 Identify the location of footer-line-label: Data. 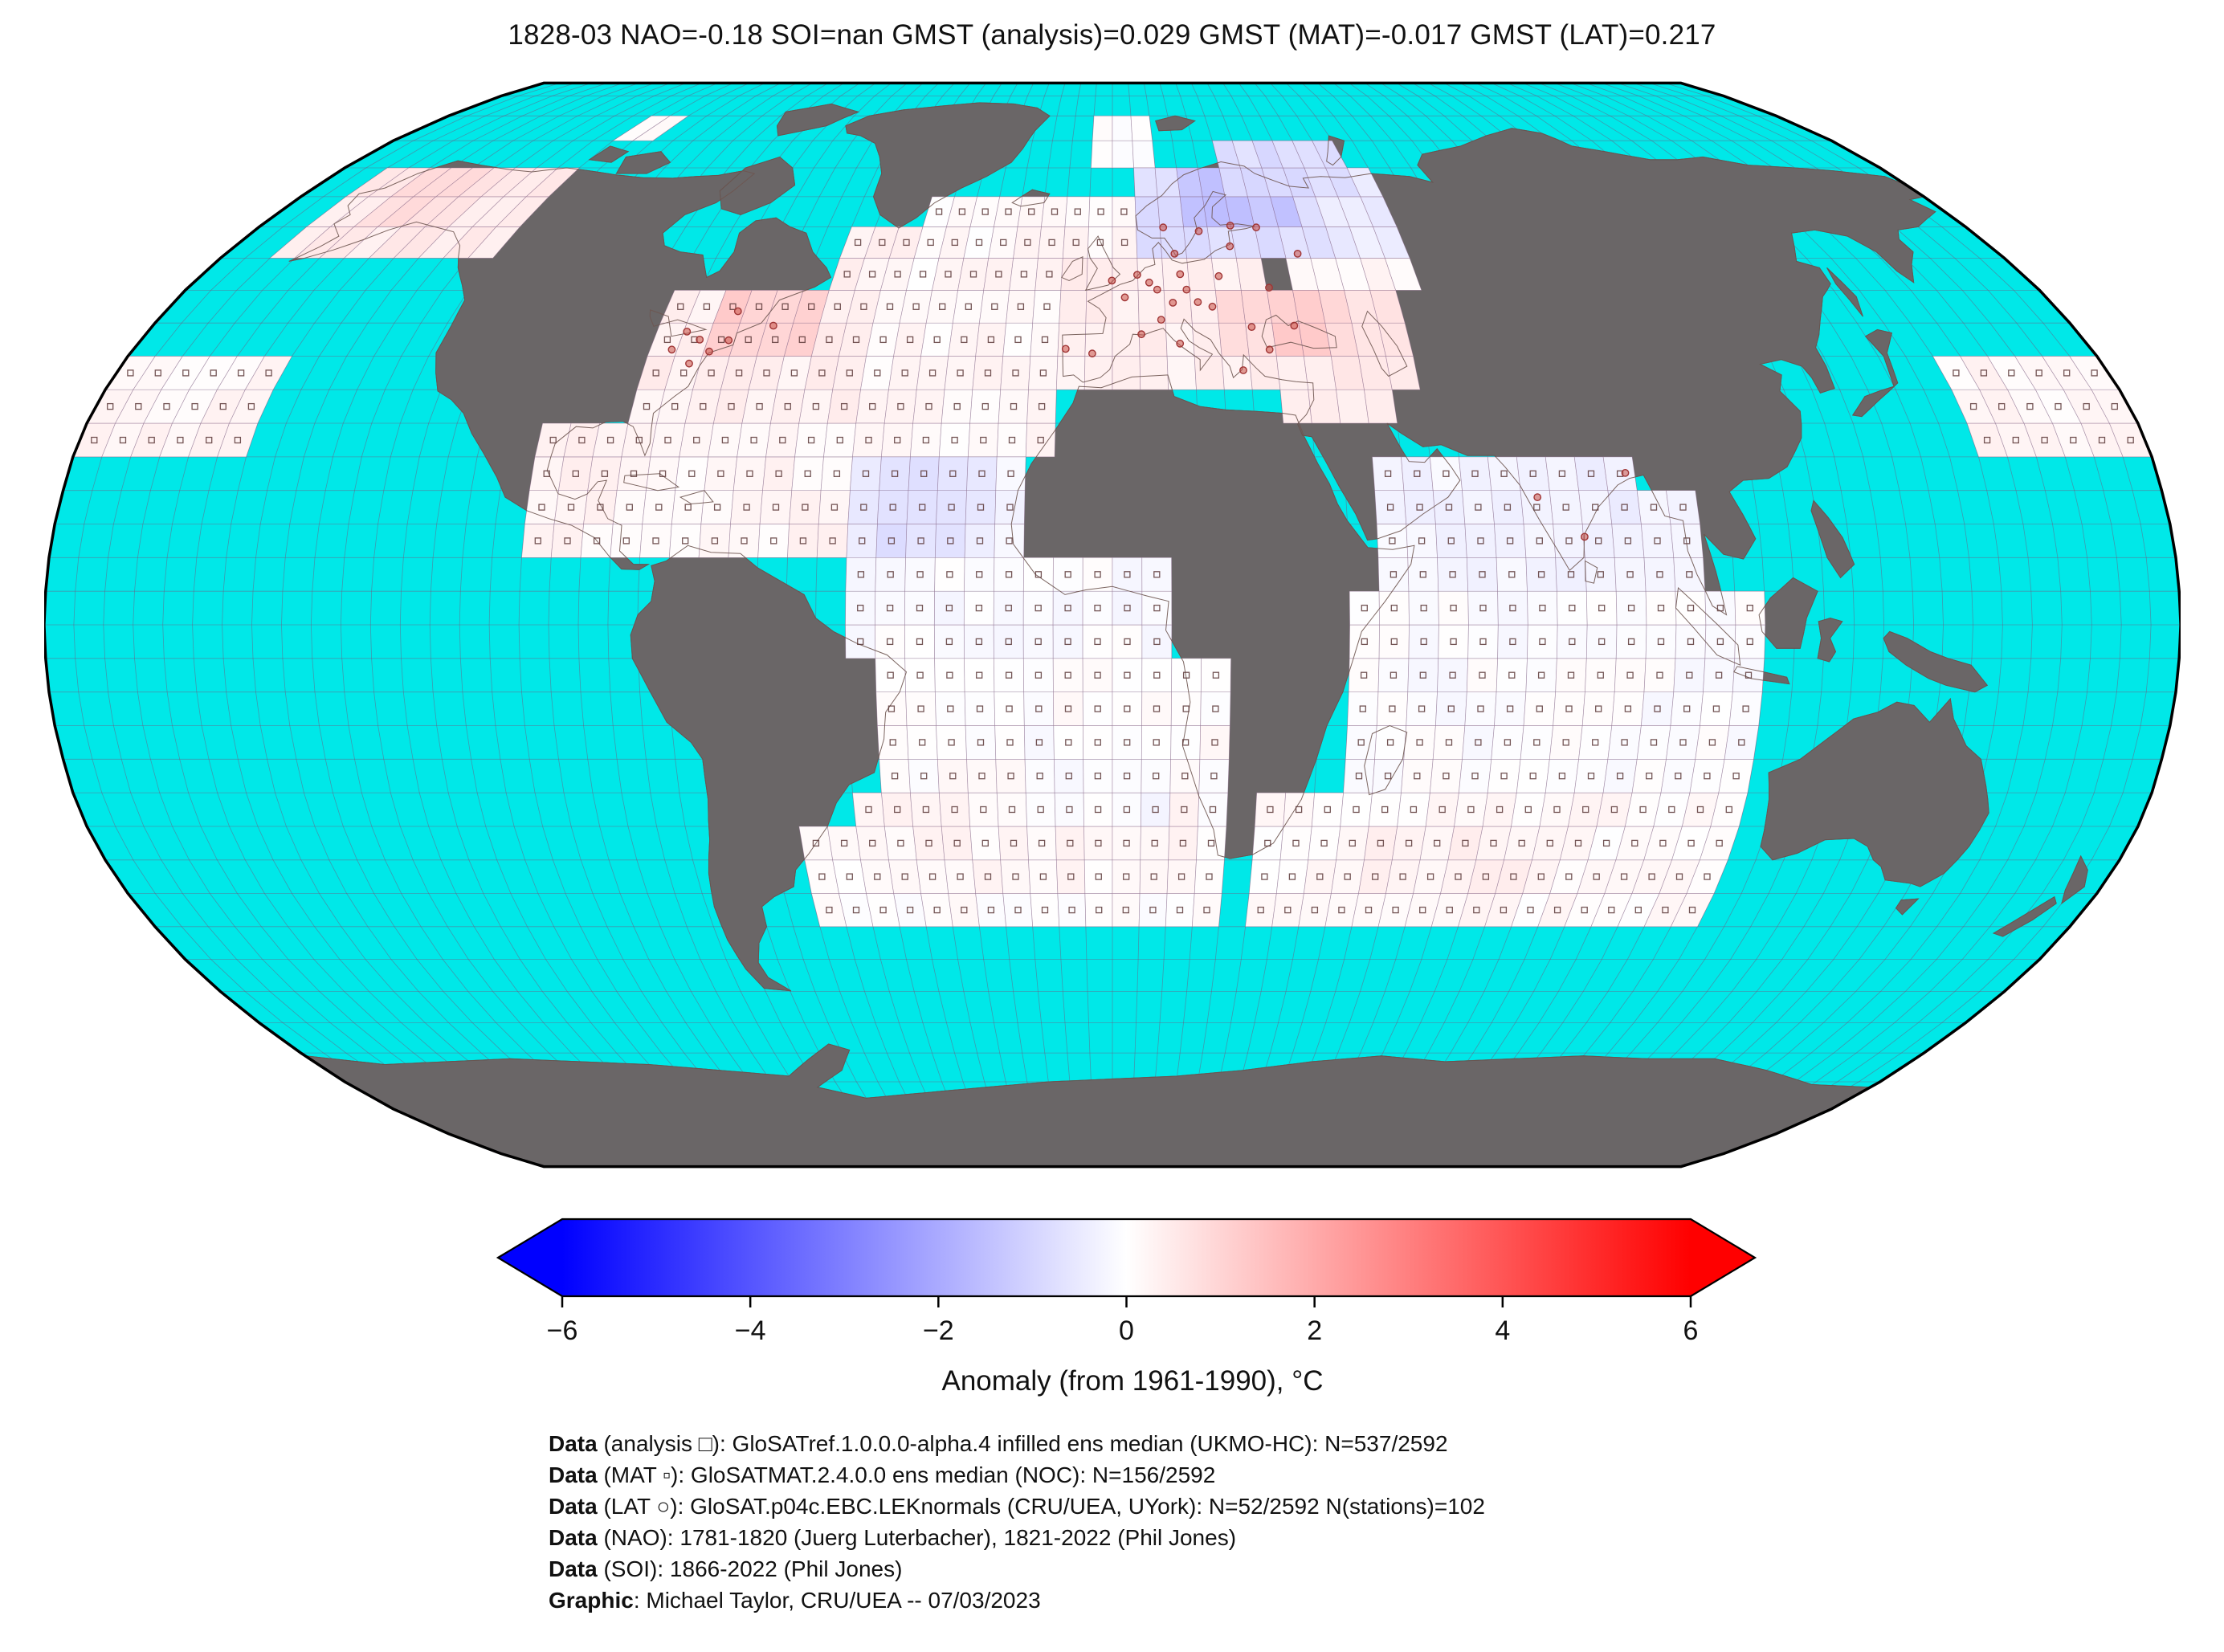
(574, 1568).